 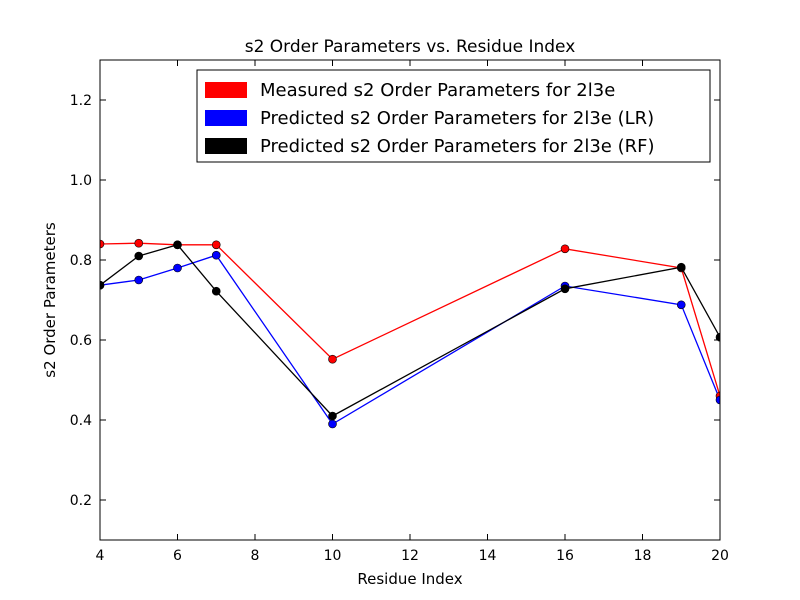 What do you see at coordinates (437, 90) in the screenshot?
I see `legend-label-0: Measured s2 Order Parameters for 2l3e` at bounding box center [437, 90].